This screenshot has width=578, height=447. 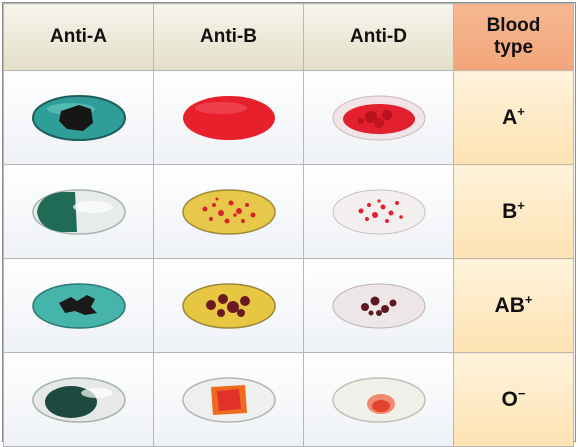 I want to click on rh-sign: −, so click(x=521, y=393).